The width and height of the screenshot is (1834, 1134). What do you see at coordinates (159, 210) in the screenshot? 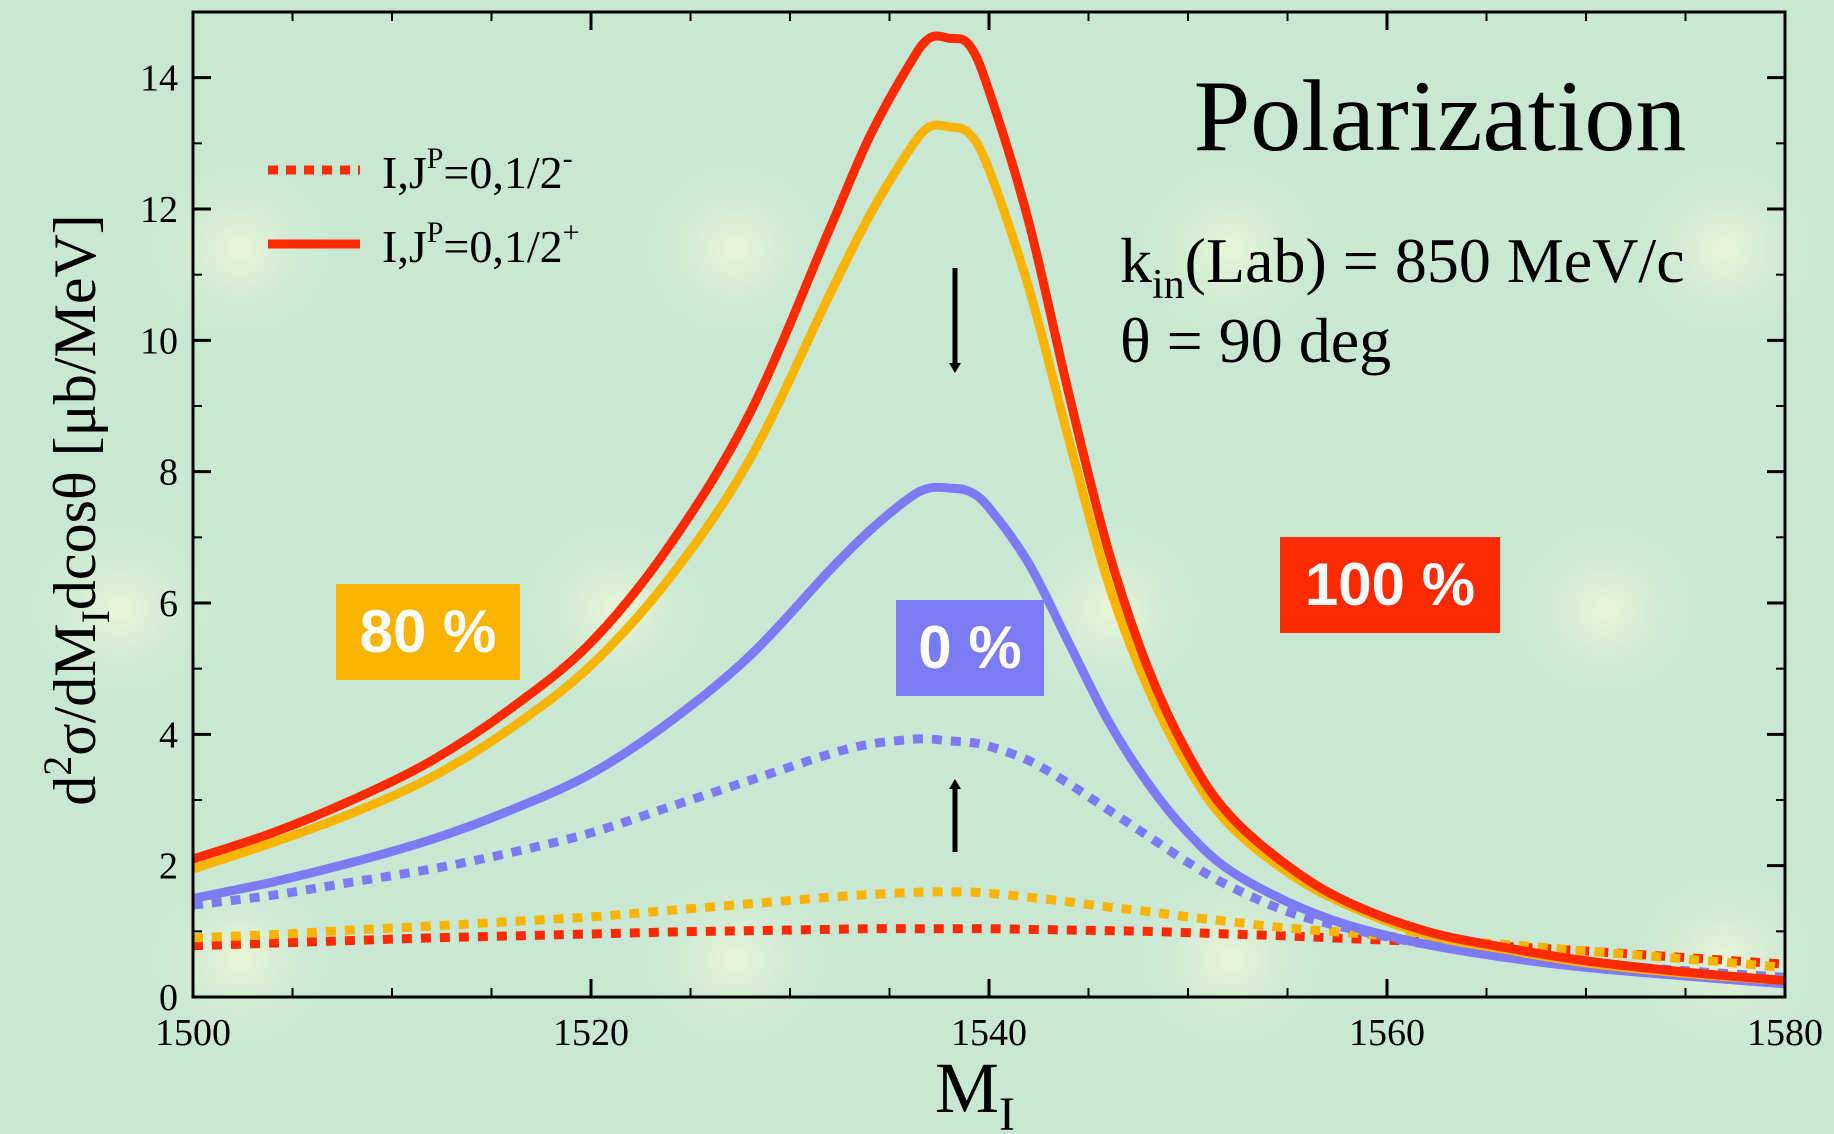
I see `y-tick-label: 12` at bounding box center [159, 210].